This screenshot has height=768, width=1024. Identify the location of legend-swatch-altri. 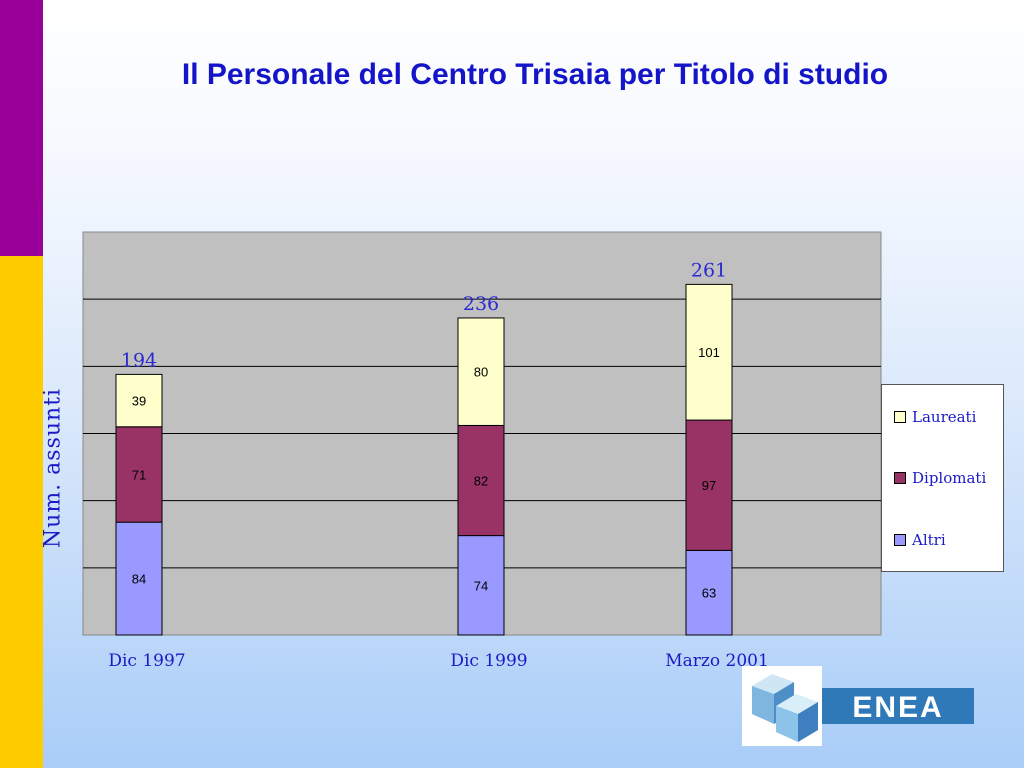
(900, 540).